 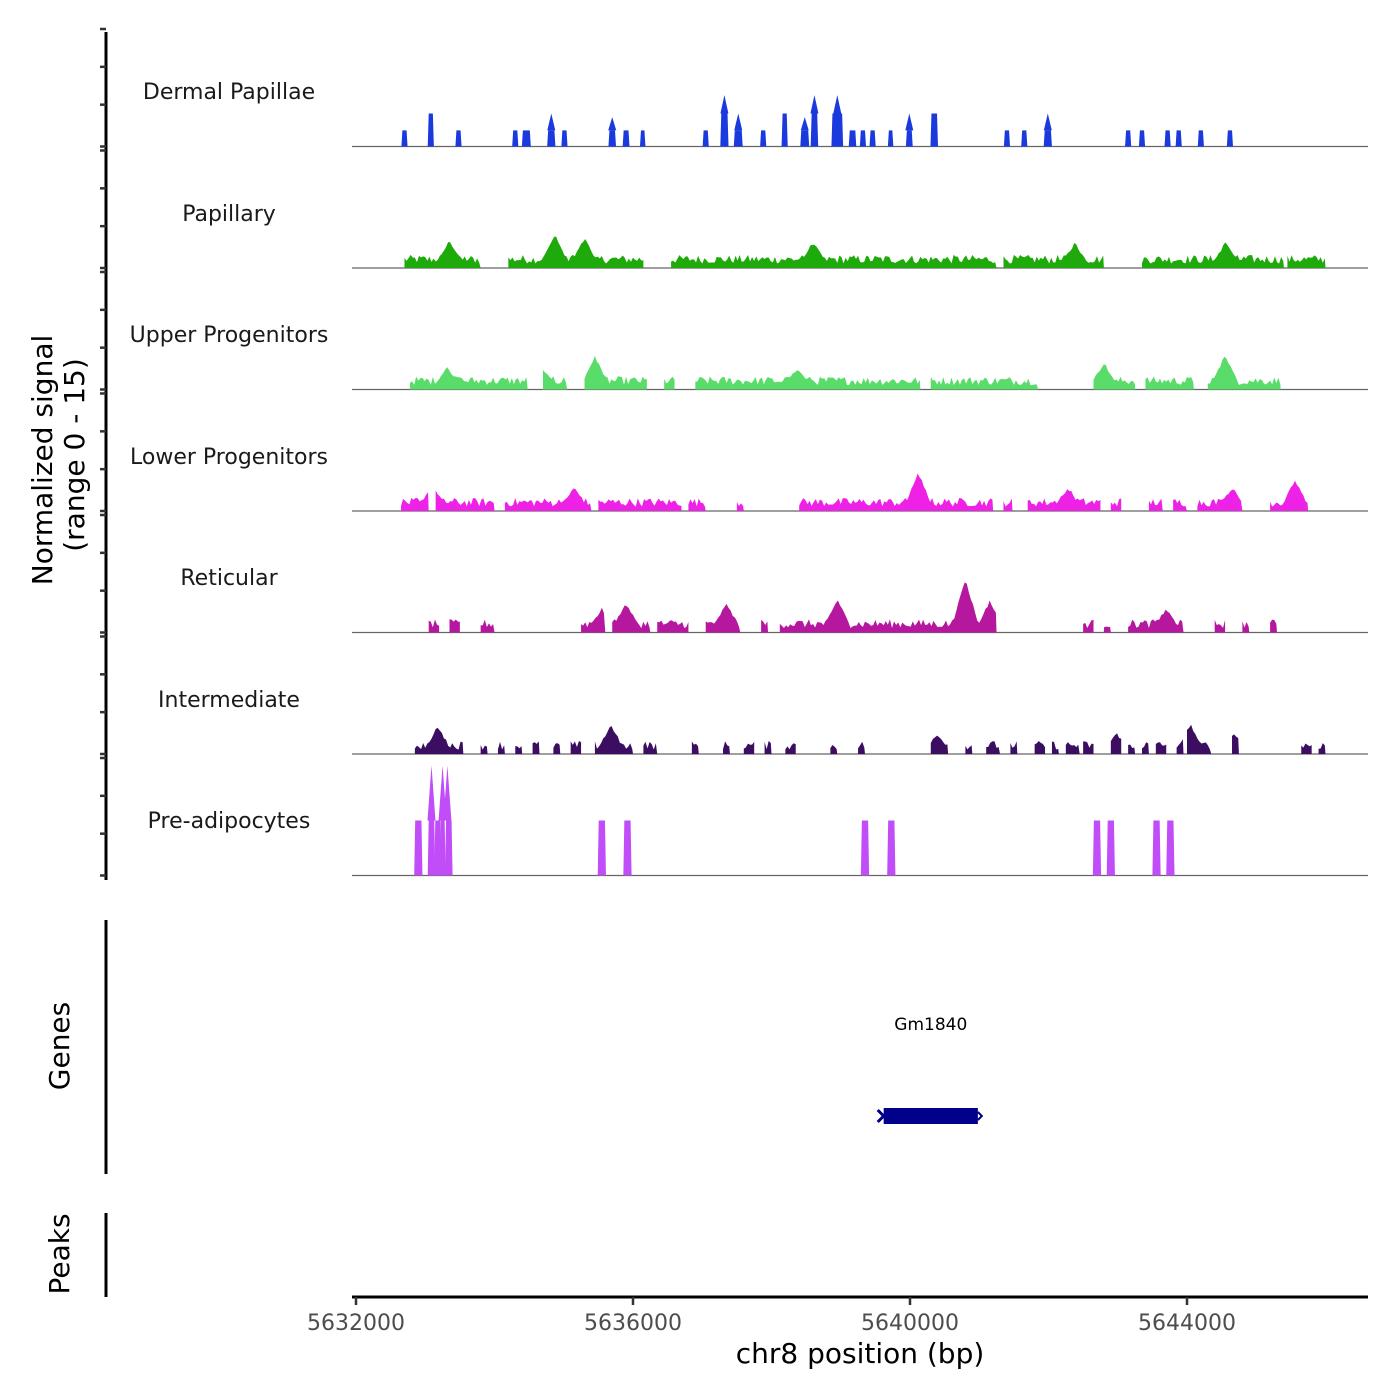 What do you see at coordinates (860, 739) in the screenshot?
I see `signal-track-intermediate` at bounding box center [860, 739].